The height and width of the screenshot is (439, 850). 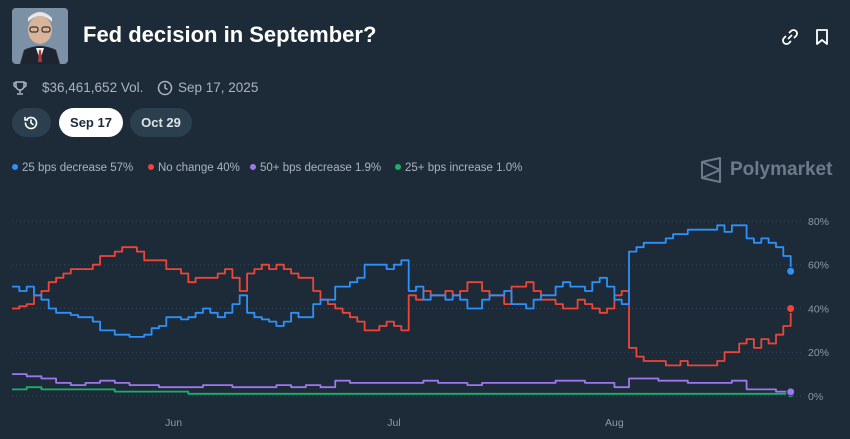 I want to click on polymarket-logo-icon, so click(x=711, y=170).